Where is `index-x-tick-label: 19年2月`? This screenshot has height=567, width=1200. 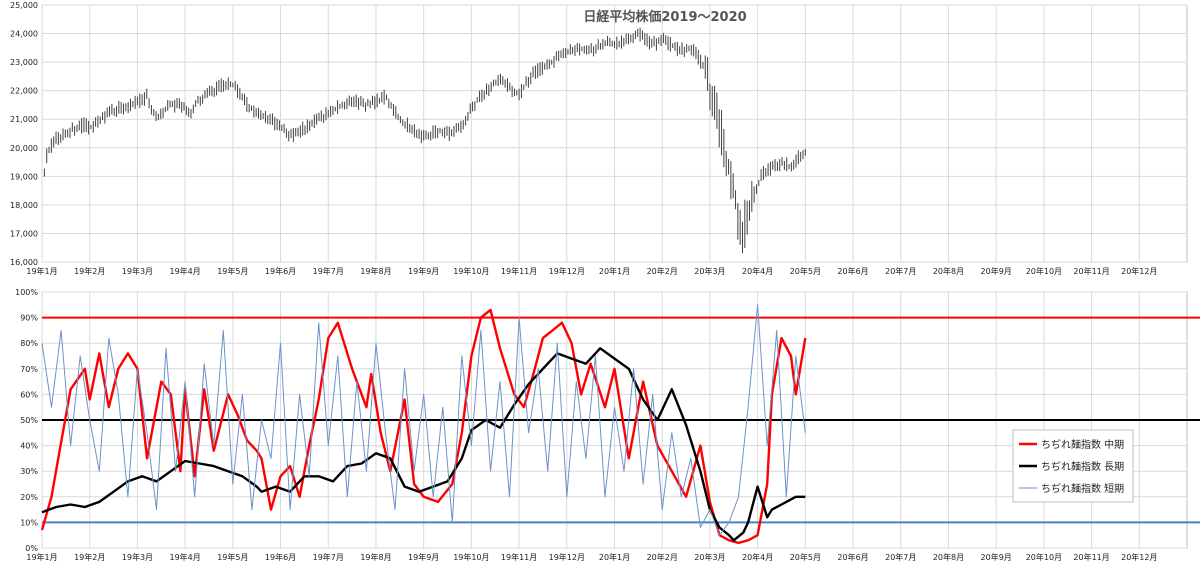
index-x-tick-label: 19年2月 is located at coordinates (89, 557).